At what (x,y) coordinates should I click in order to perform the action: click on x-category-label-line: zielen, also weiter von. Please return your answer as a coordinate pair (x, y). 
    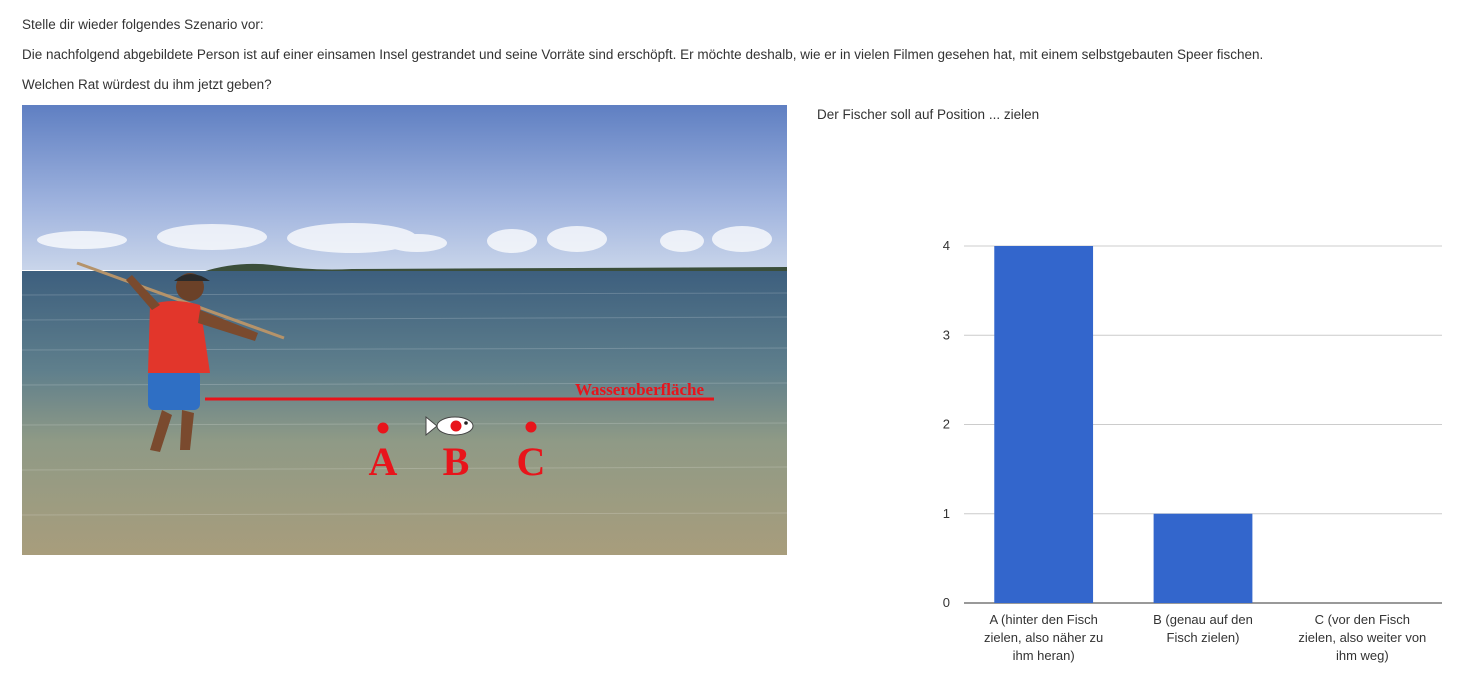
    Looking at the image, I should click on (1362, 637).